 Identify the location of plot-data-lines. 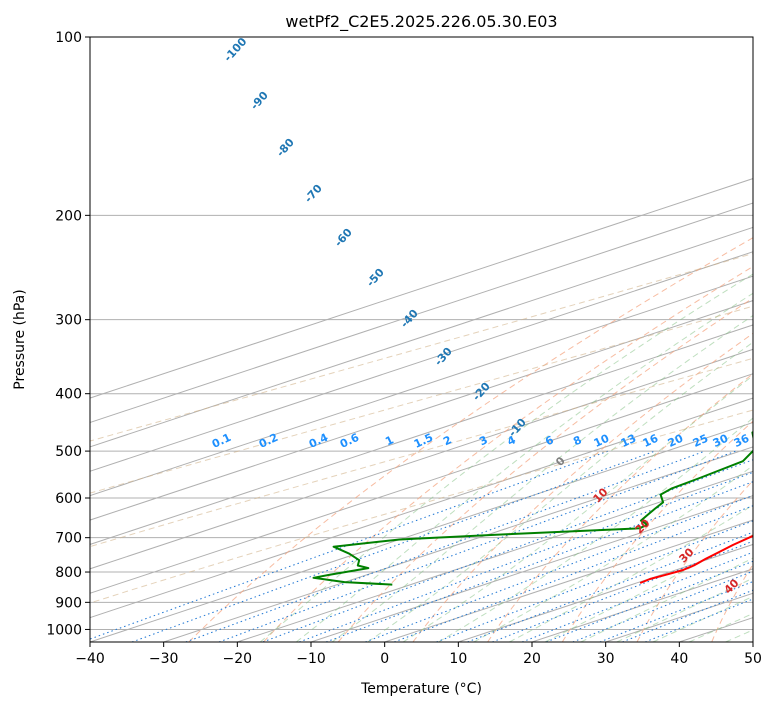
(532, 508).